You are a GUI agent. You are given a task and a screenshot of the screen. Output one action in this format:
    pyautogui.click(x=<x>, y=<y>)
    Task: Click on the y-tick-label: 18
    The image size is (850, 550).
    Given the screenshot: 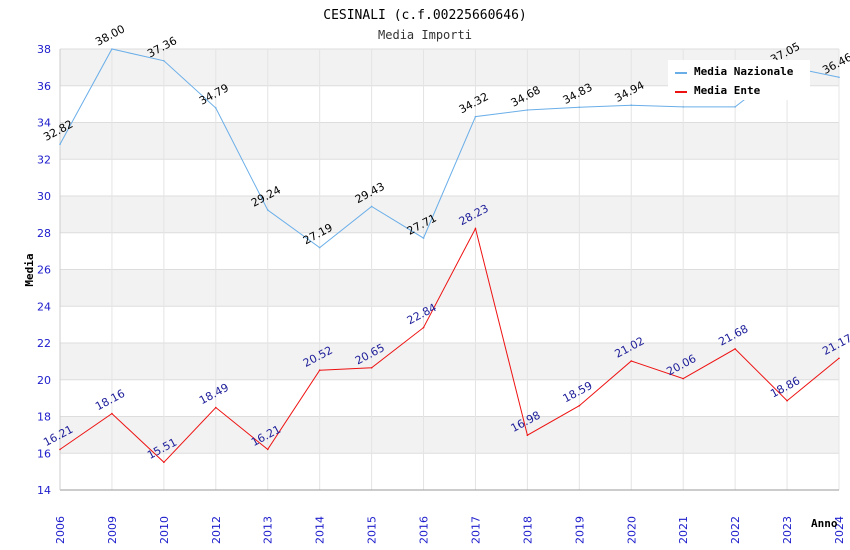 What is the action you would take?
    pyautogui.click(x=44, y=417)
    